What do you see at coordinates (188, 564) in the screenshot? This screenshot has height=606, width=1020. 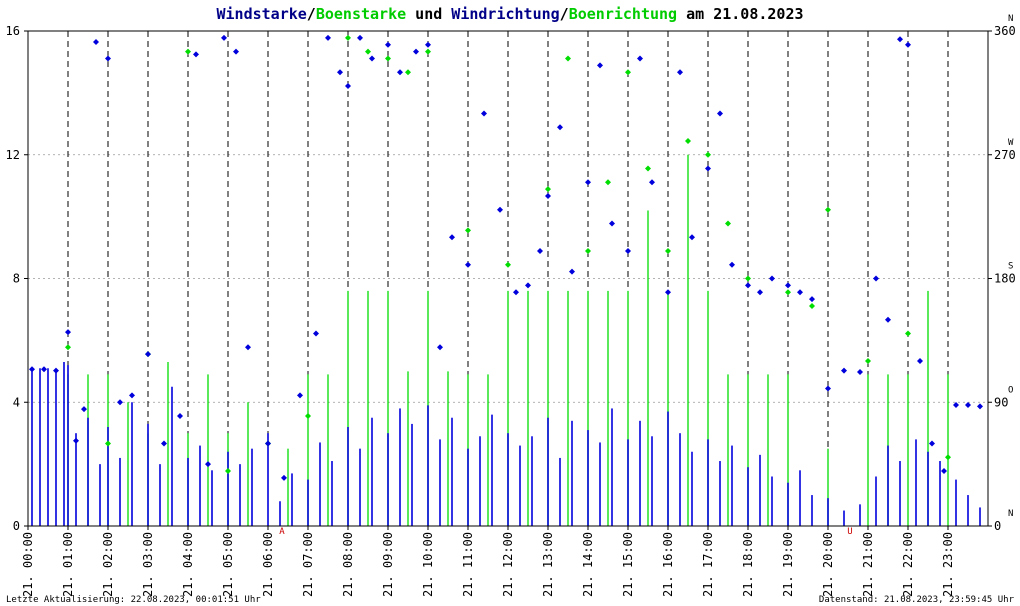 I see `x-tick-label: 21. 04:00` at bounding box center [188, 564].